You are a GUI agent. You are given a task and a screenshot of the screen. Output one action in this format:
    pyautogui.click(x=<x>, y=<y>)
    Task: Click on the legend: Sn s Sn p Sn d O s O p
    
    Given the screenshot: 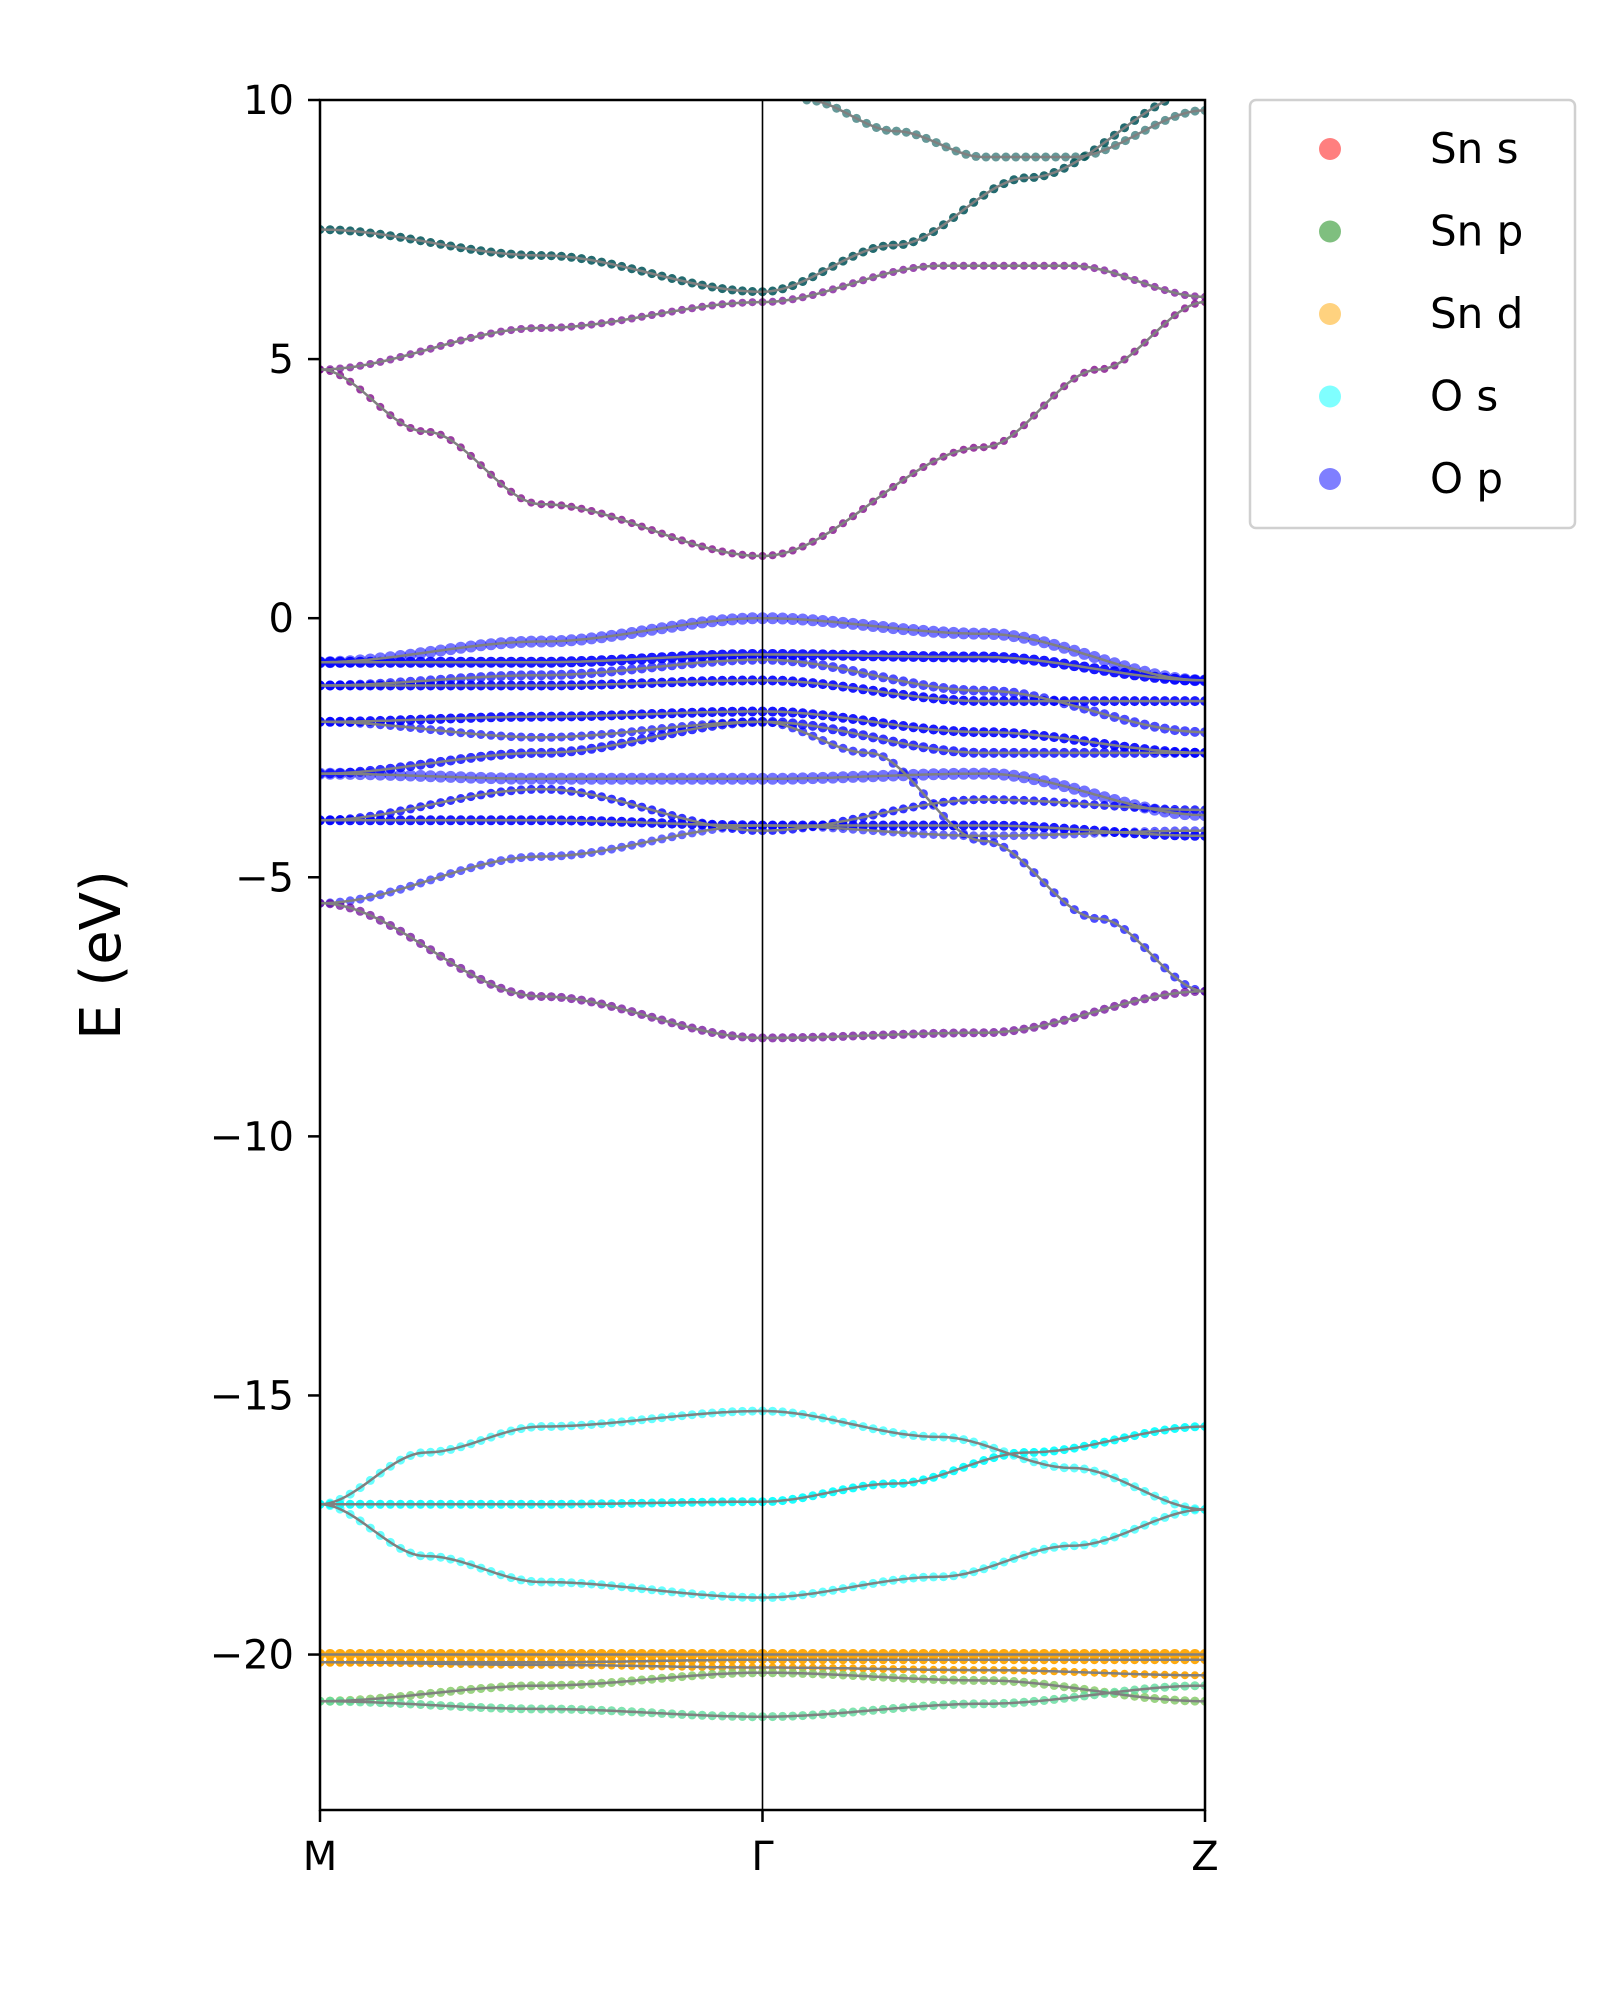 What is the action you would take?
    pyautogui.click(x=1412, y=314)
    